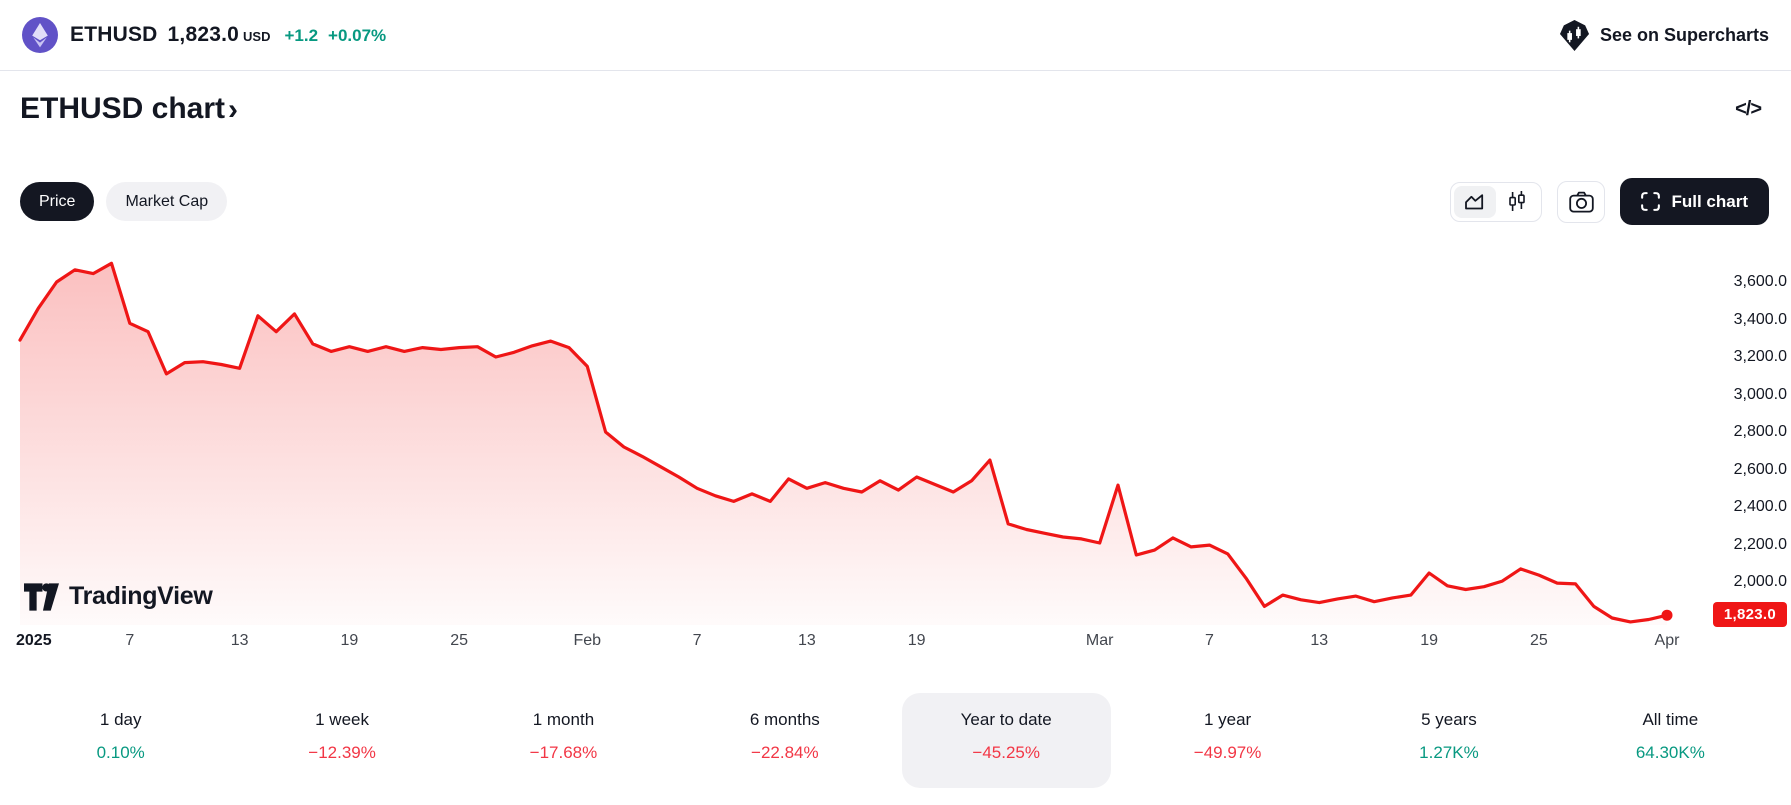 The height and width of the screenshot is (805, 1791). What do you see at coordinates (1748, 109) in the screenshot?
I see `embed-code-icon: </>` at bounding box center [1748, 109].